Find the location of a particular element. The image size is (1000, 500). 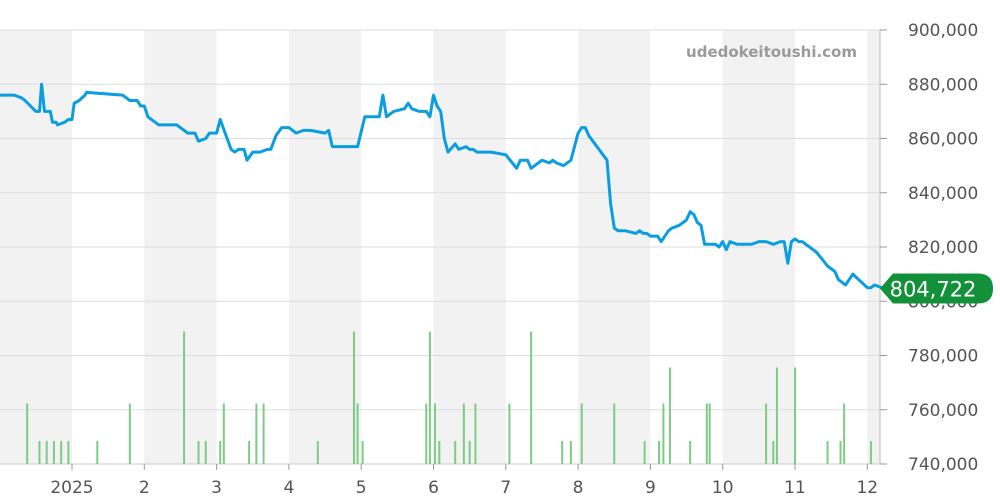

x-tick-label: 3 is located at coordinates (216, 488).